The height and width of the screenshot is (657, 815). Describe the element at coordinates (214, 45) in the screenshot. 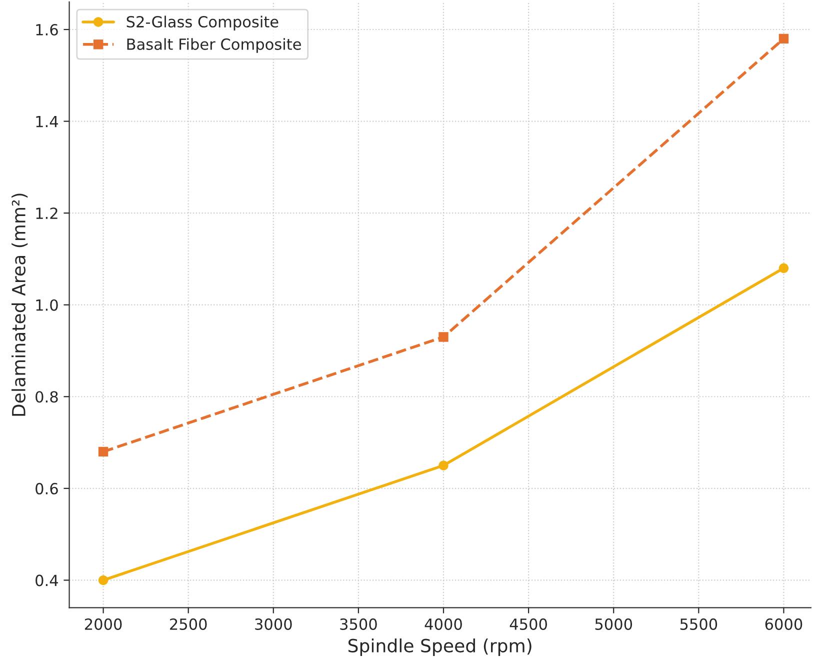

I see `legend-label: Basalt Fiber Composite` at that location.